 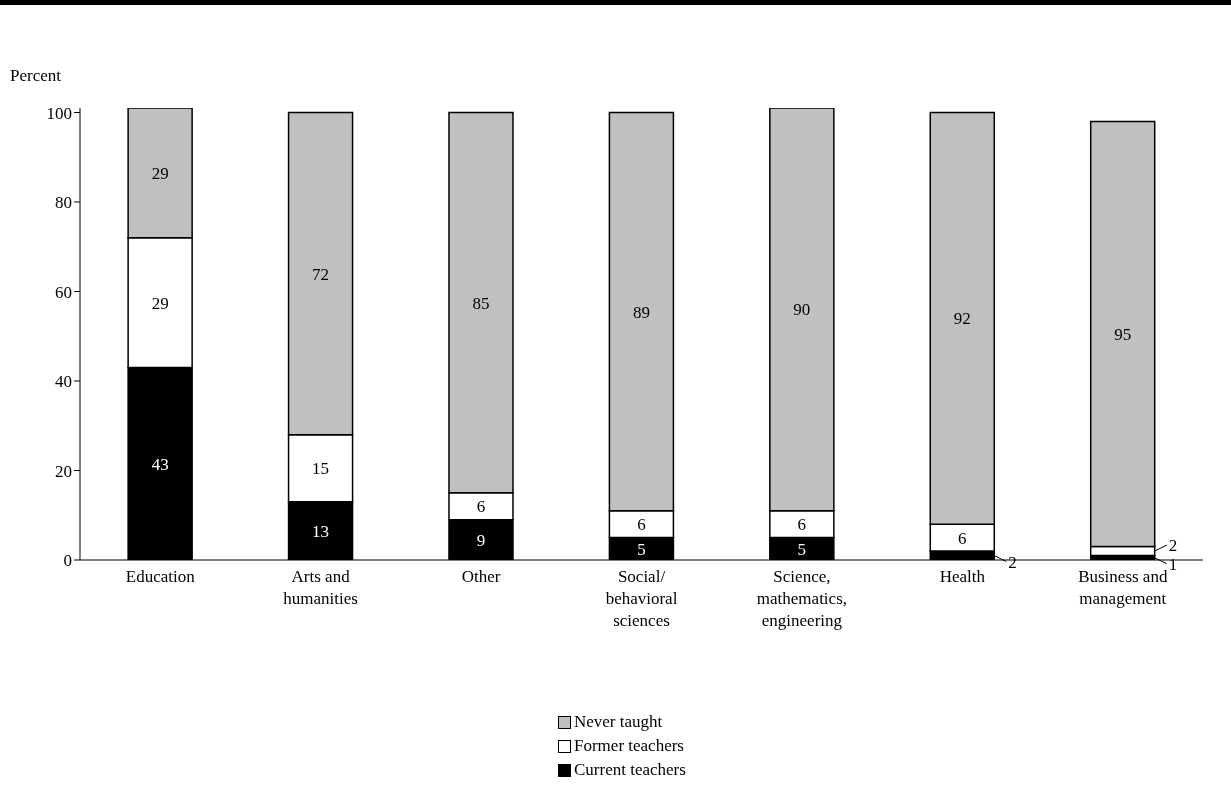 What do you see at coordinates (63, 471) in the screenshot?
I see `y-tick-label: 20` at bounding box center [63, 471].